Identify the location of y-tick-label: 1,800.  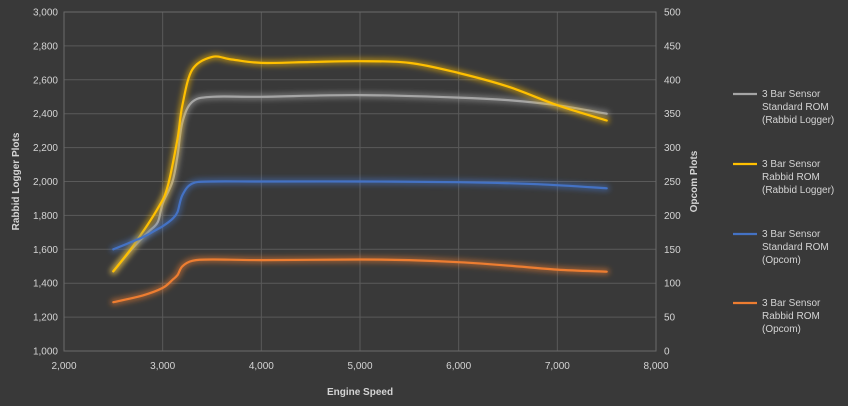
(45, 216).